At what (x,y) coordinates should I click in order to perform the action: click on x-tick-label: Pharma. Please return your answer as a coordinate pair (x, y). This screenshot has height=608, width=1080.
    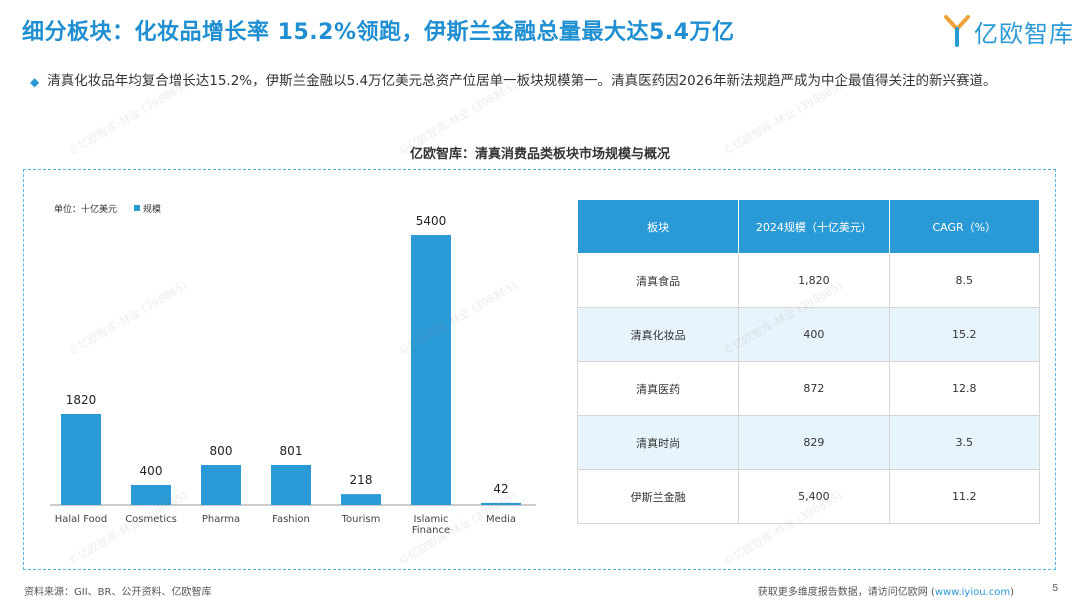
    Looking at the image, I should click on (221, 519).